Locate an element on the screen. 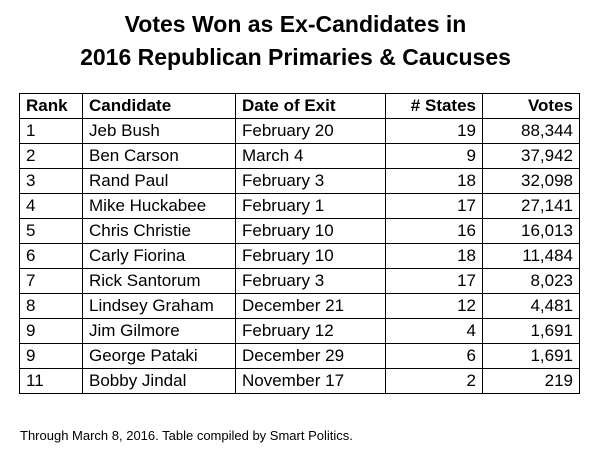  column-header-rank: Rank is located at coordinates (51, 106).